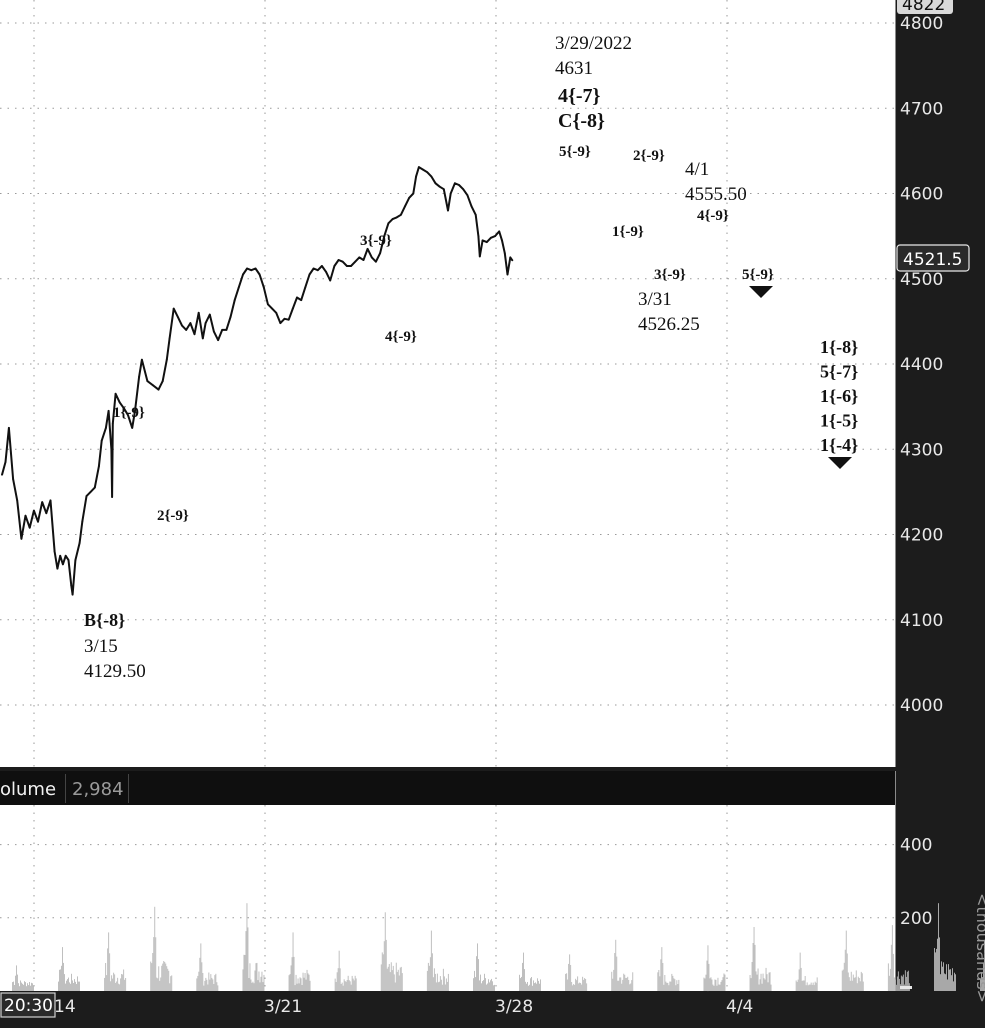 Image resolution: width=985 pixels, height=1028 pixels. Describe the element at coordinates (64, 788) in the screenshot. I see `volume-header: olume 2,984` at that location.